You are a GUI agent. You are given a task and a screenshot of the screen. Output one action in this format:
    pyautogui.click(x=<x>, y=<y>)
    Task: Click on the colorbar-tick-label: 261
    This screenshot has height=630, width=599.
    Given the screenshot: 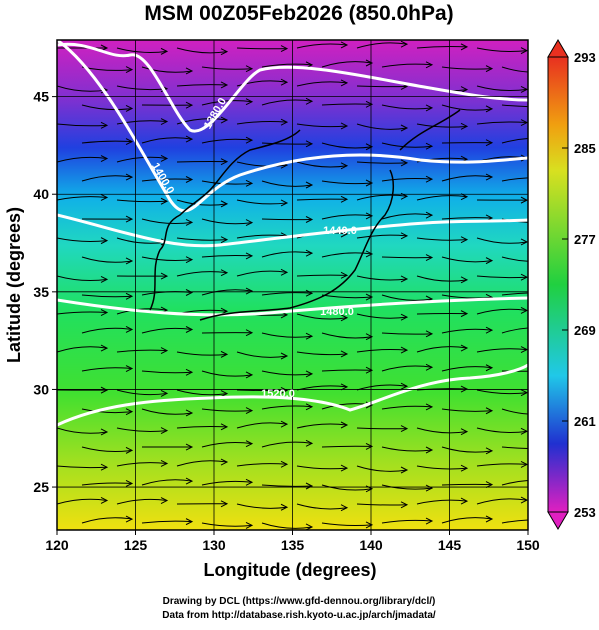 What is the action you would take?
    pyautogui.click(x=585, y=421)
    